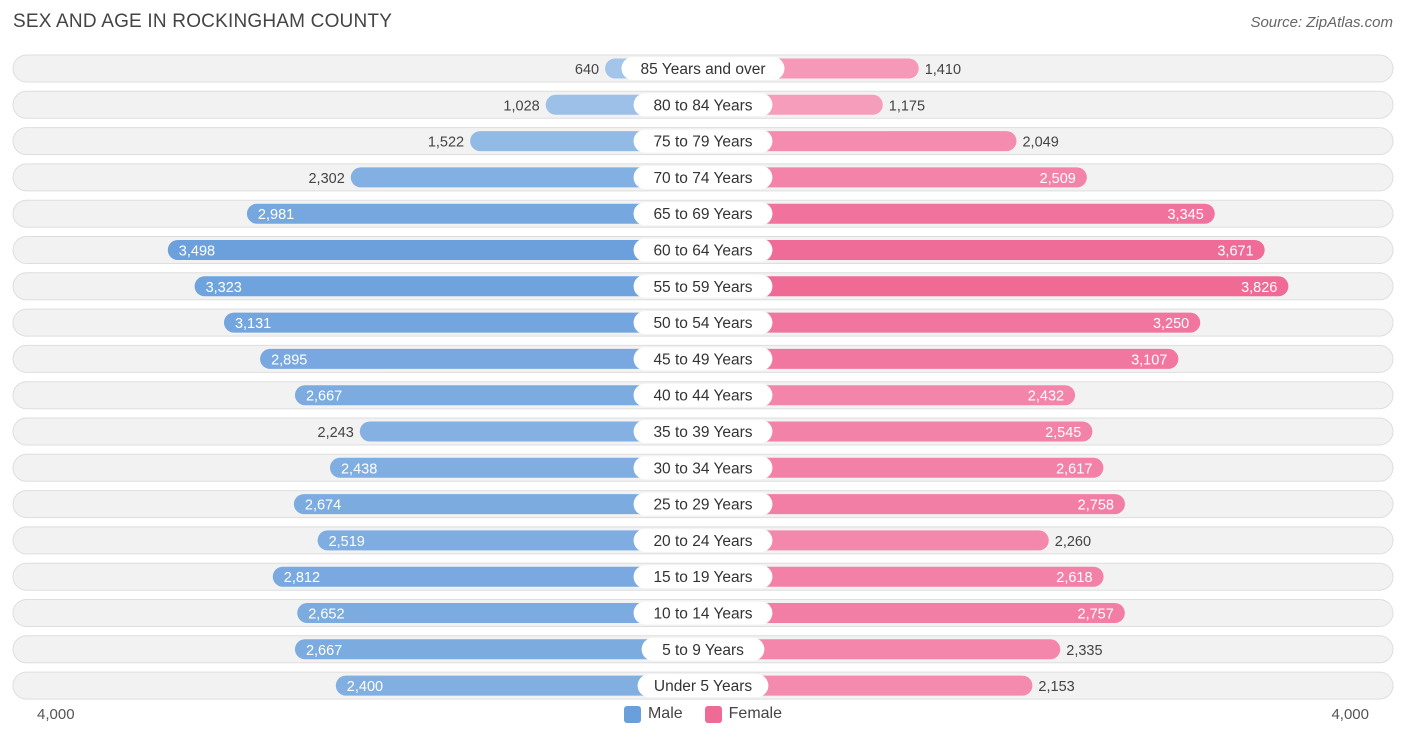  What do you see at coordinates (1058, 179) in the screenshot?
I see `female-value-label: 2,509` at bounding box center [1058, 179].